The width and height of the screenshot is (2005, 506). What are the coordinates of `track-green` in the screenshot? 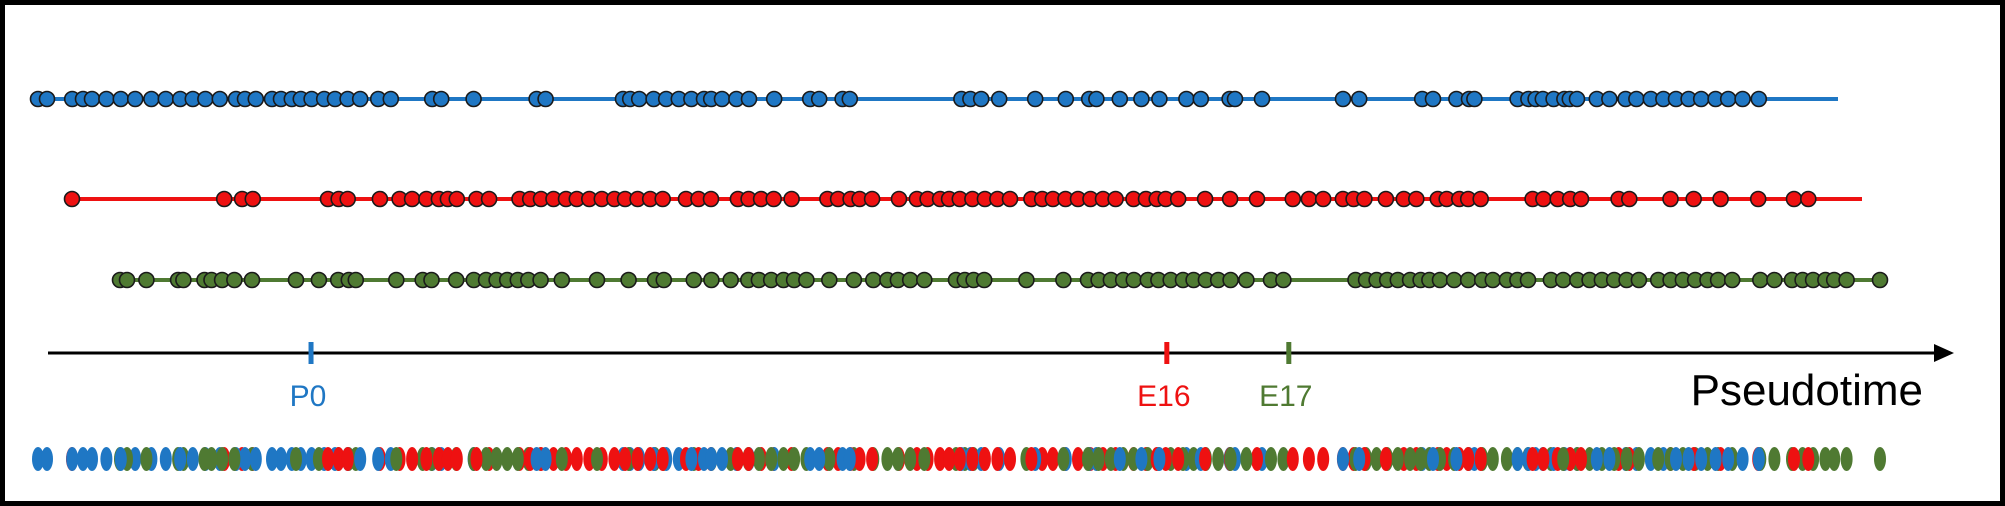 It's located at (1000, 280).